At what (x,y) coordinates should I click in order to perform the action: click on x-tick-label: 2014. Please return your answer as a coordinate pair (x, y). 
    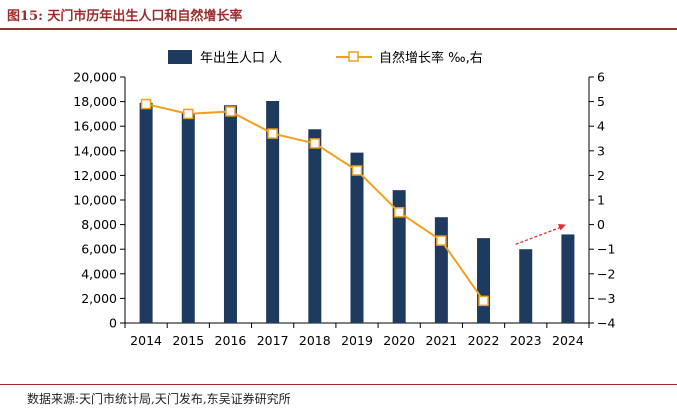
    Looking at the image, I should click on (146, 340).